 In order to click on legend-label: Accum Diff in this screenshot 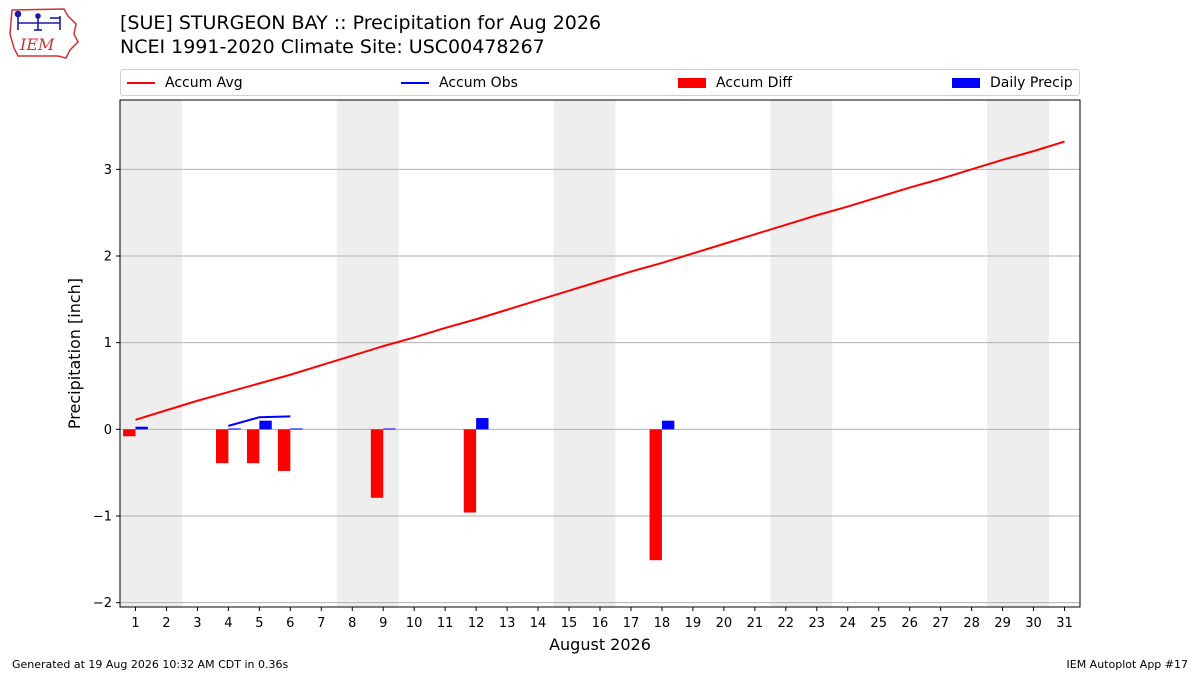, I will do `click(754, 82)`.